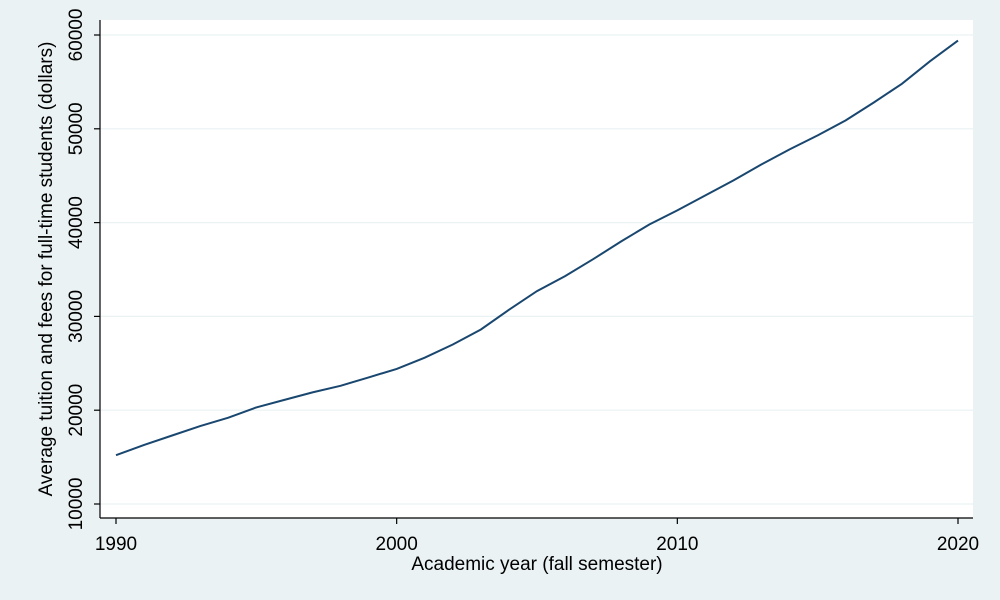 This screenshot has width=1000, height=600. What do you see at coordinates (76, 128) in the screenshot?
I see `y-tick-label: 50000` at bounding box center [76, 128].